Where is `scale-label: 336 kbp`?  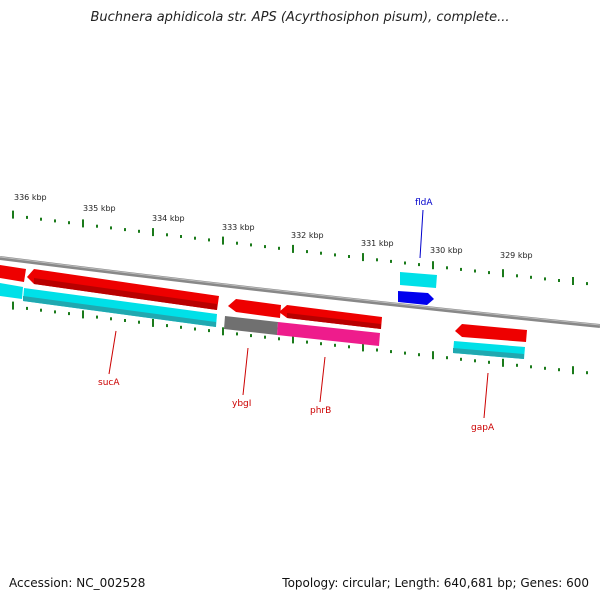 scale-label: 336 kbp is located at coordinates (30, 197).